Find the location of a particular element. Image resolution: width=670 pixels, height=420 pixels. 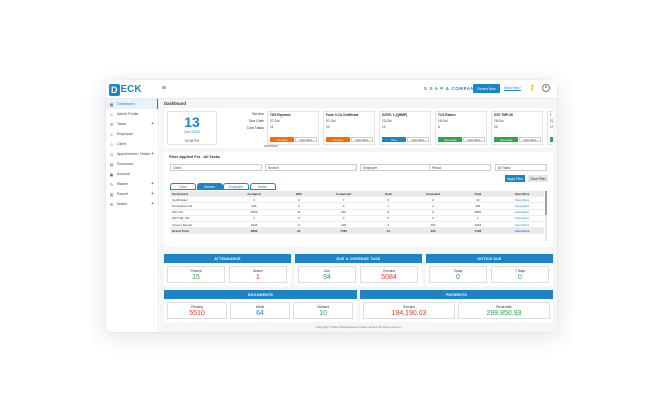

documents-stat-pending: Pending 5510 is located at coordinates (197, 310).